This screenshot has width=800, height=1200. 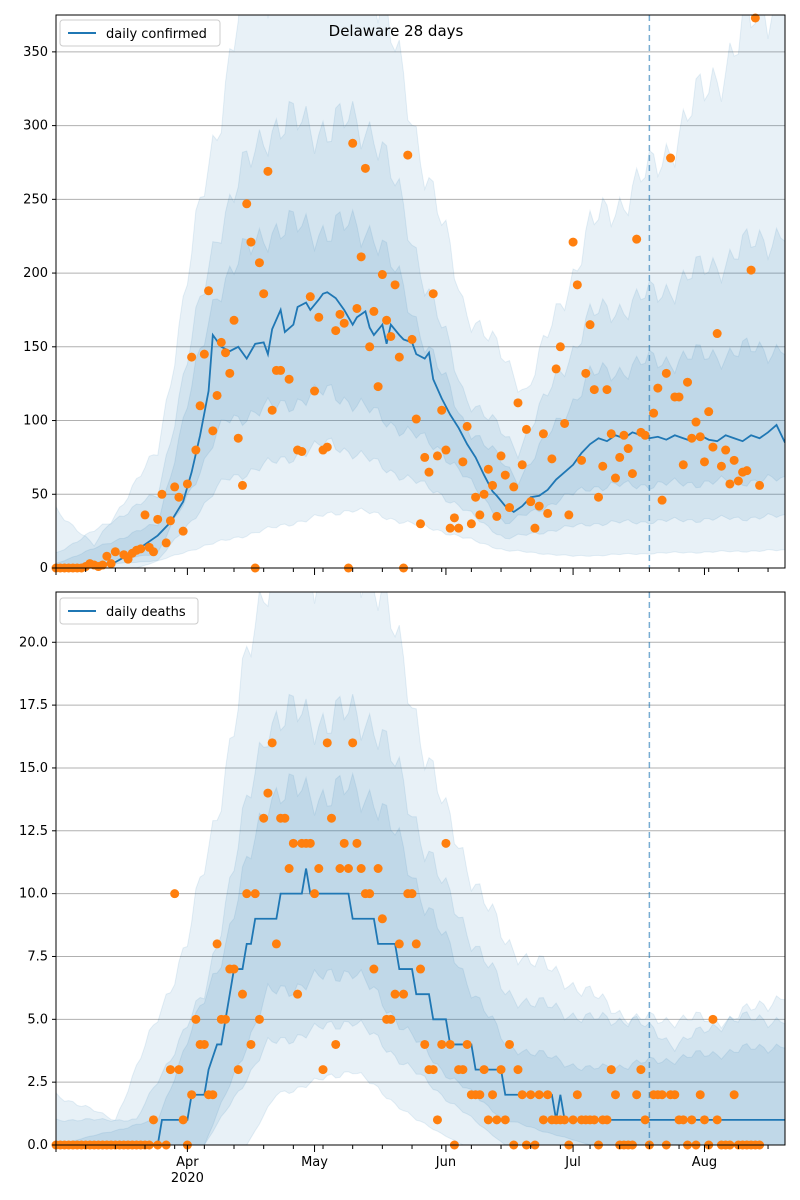 What do you see at coordinates (33, 831) in the screenshot?
I see `y-tick-label: 12.5` at bounding box center [33, 831].